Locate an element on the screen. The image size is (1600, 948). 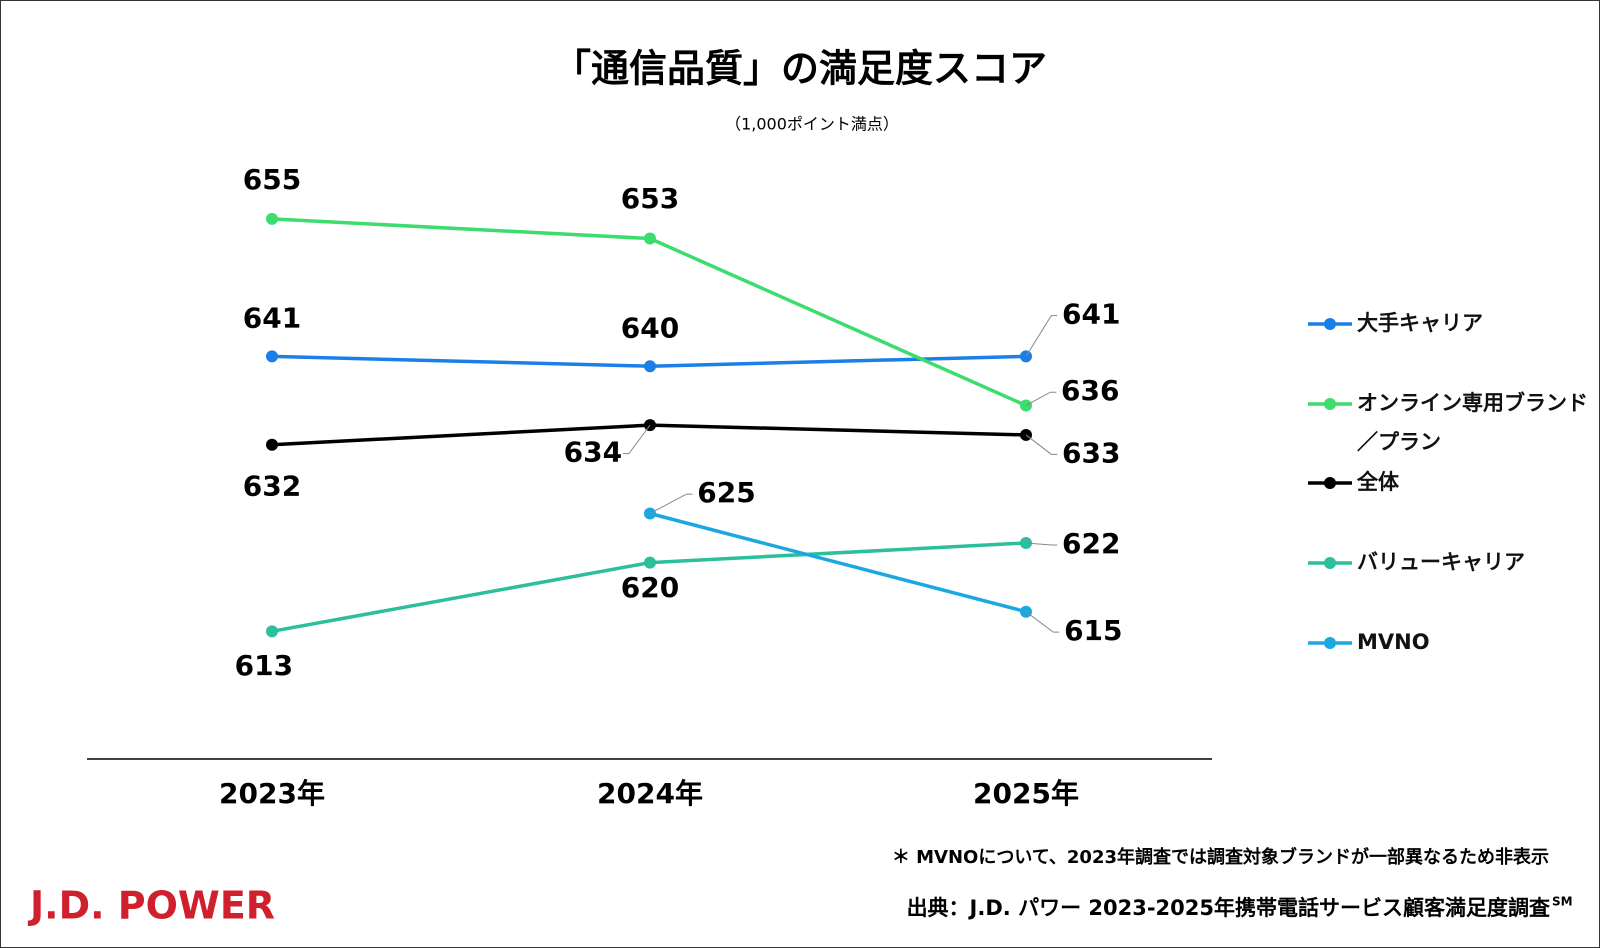
legend-label: 大手キャリア is located at coordinates (1420, 323).